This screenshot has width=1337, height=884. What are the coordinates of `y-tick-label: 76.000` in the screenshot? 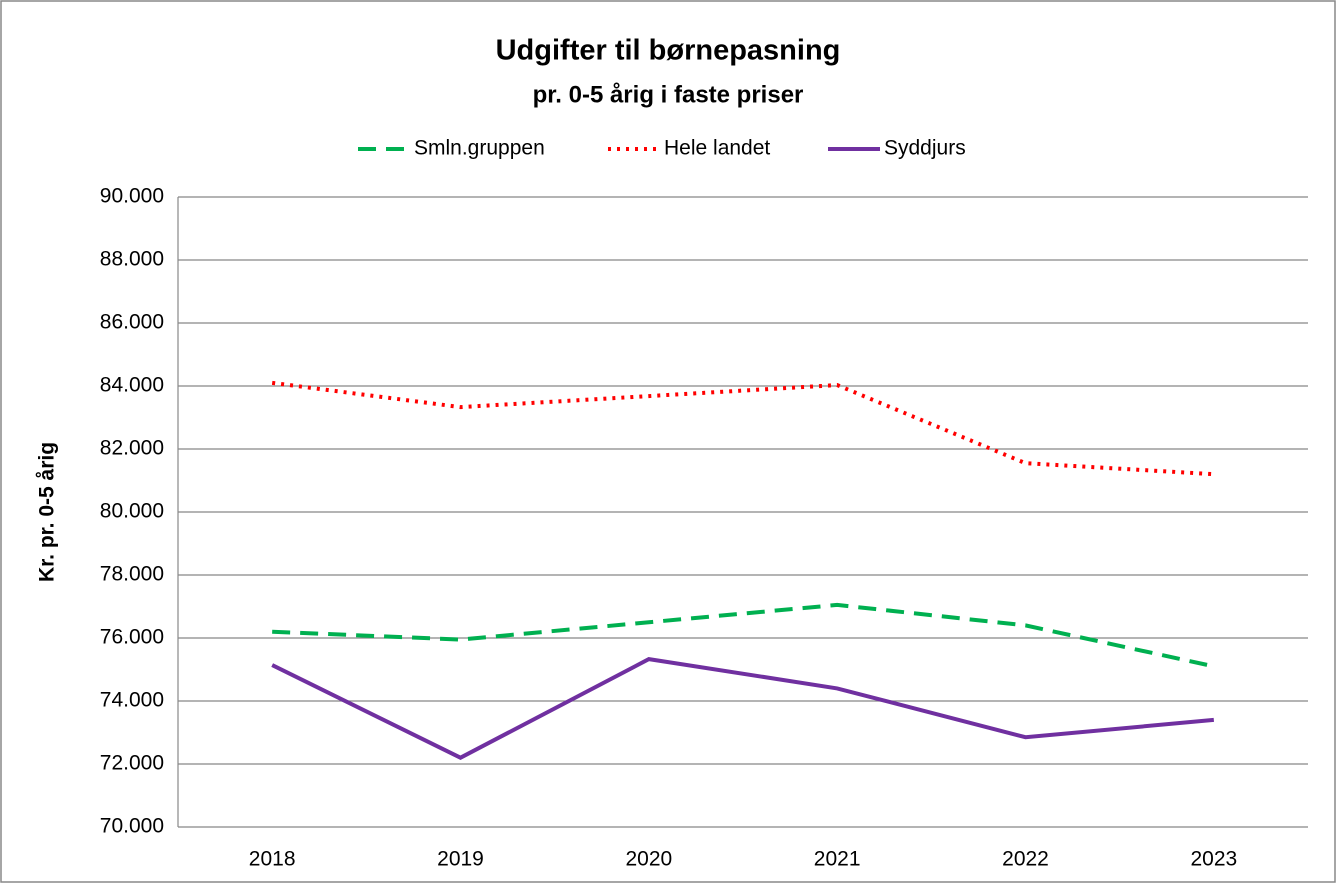 It's located at (132, 637).